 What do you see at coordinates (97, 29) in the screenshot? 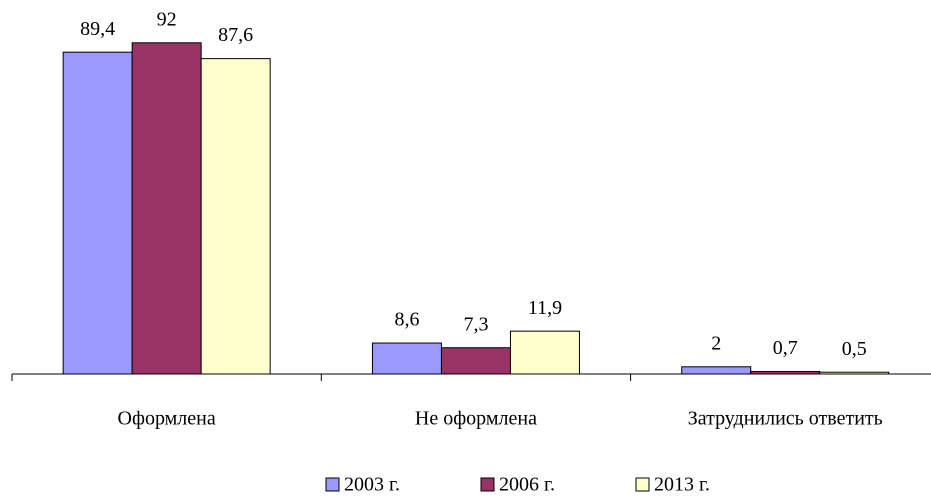
I see `value-label: 89,4` at bounding box center [97, 29].